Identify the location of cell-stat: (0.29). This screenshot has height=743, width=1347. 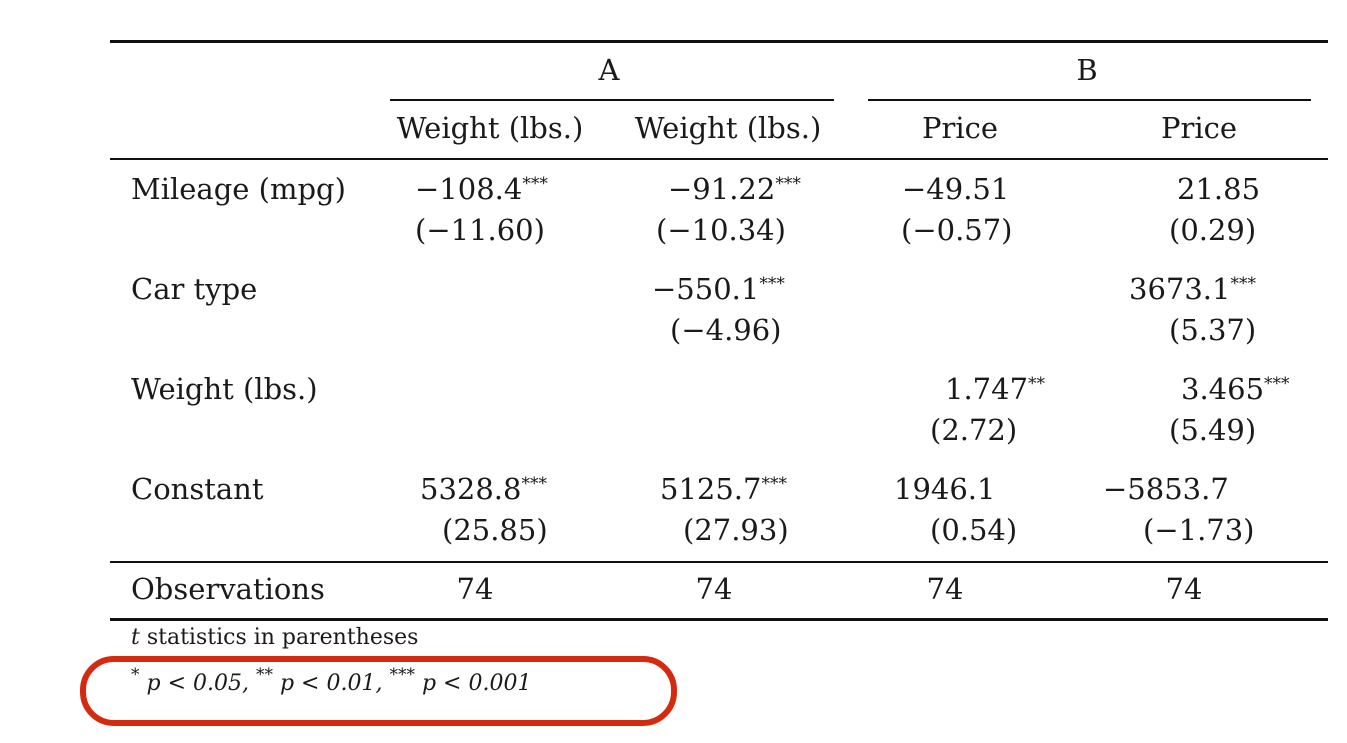
(1213, 230).